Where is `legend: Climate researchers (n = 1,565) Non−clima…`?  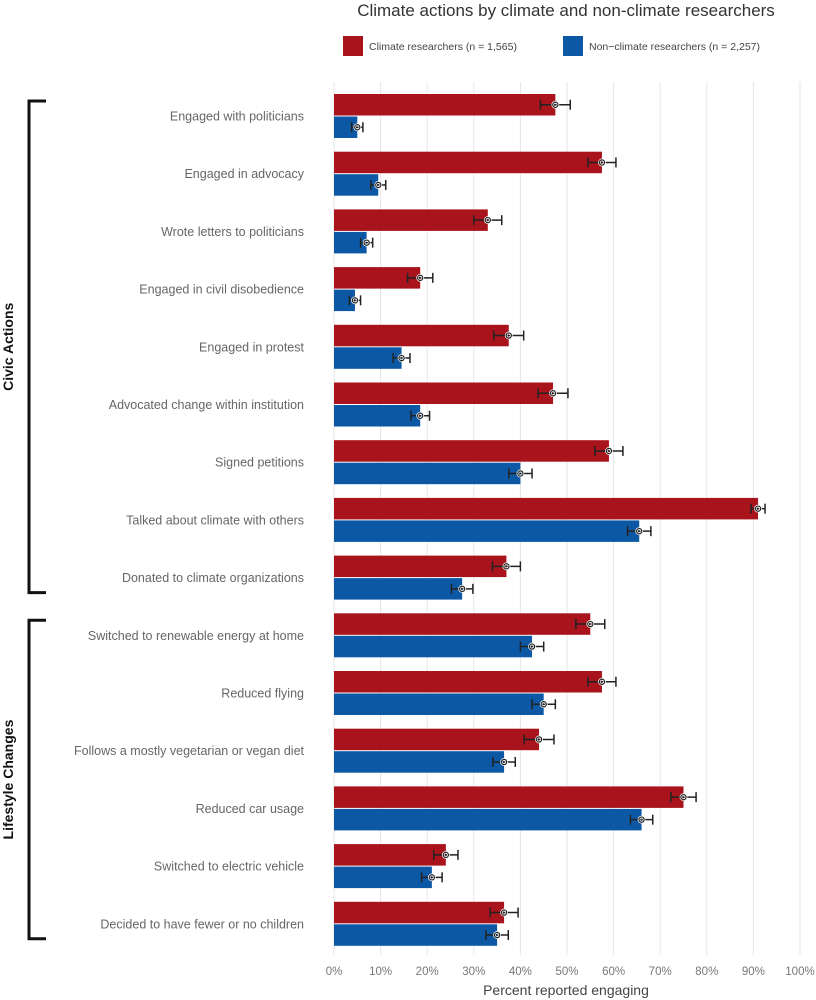
legend: Climate researchers (n = 1,565) Non−clima… is located at coordinates (551, 46).